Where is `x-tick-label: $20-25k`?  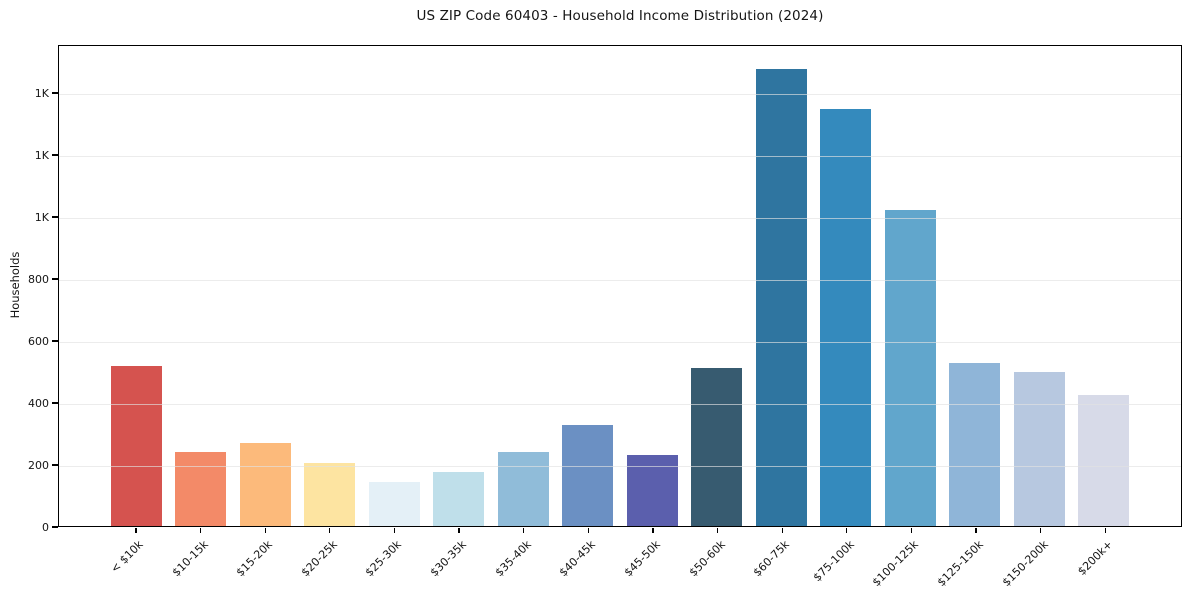 x-tick-label: $20-25k is located at coordinates (319, 558).